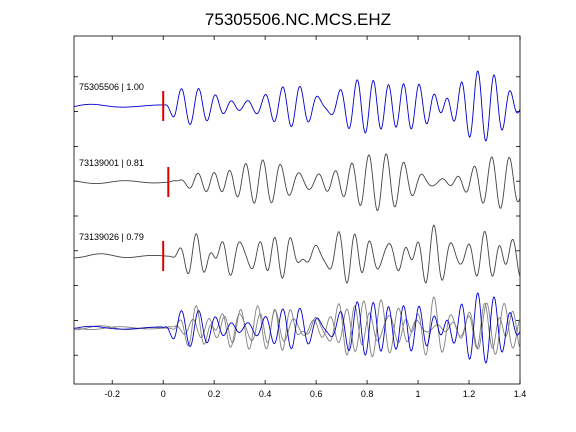  What do you see at coordinates (367, 394) in the screenshot?
I see `x-tick-label: 0.8` at bounding box center [367, 394].